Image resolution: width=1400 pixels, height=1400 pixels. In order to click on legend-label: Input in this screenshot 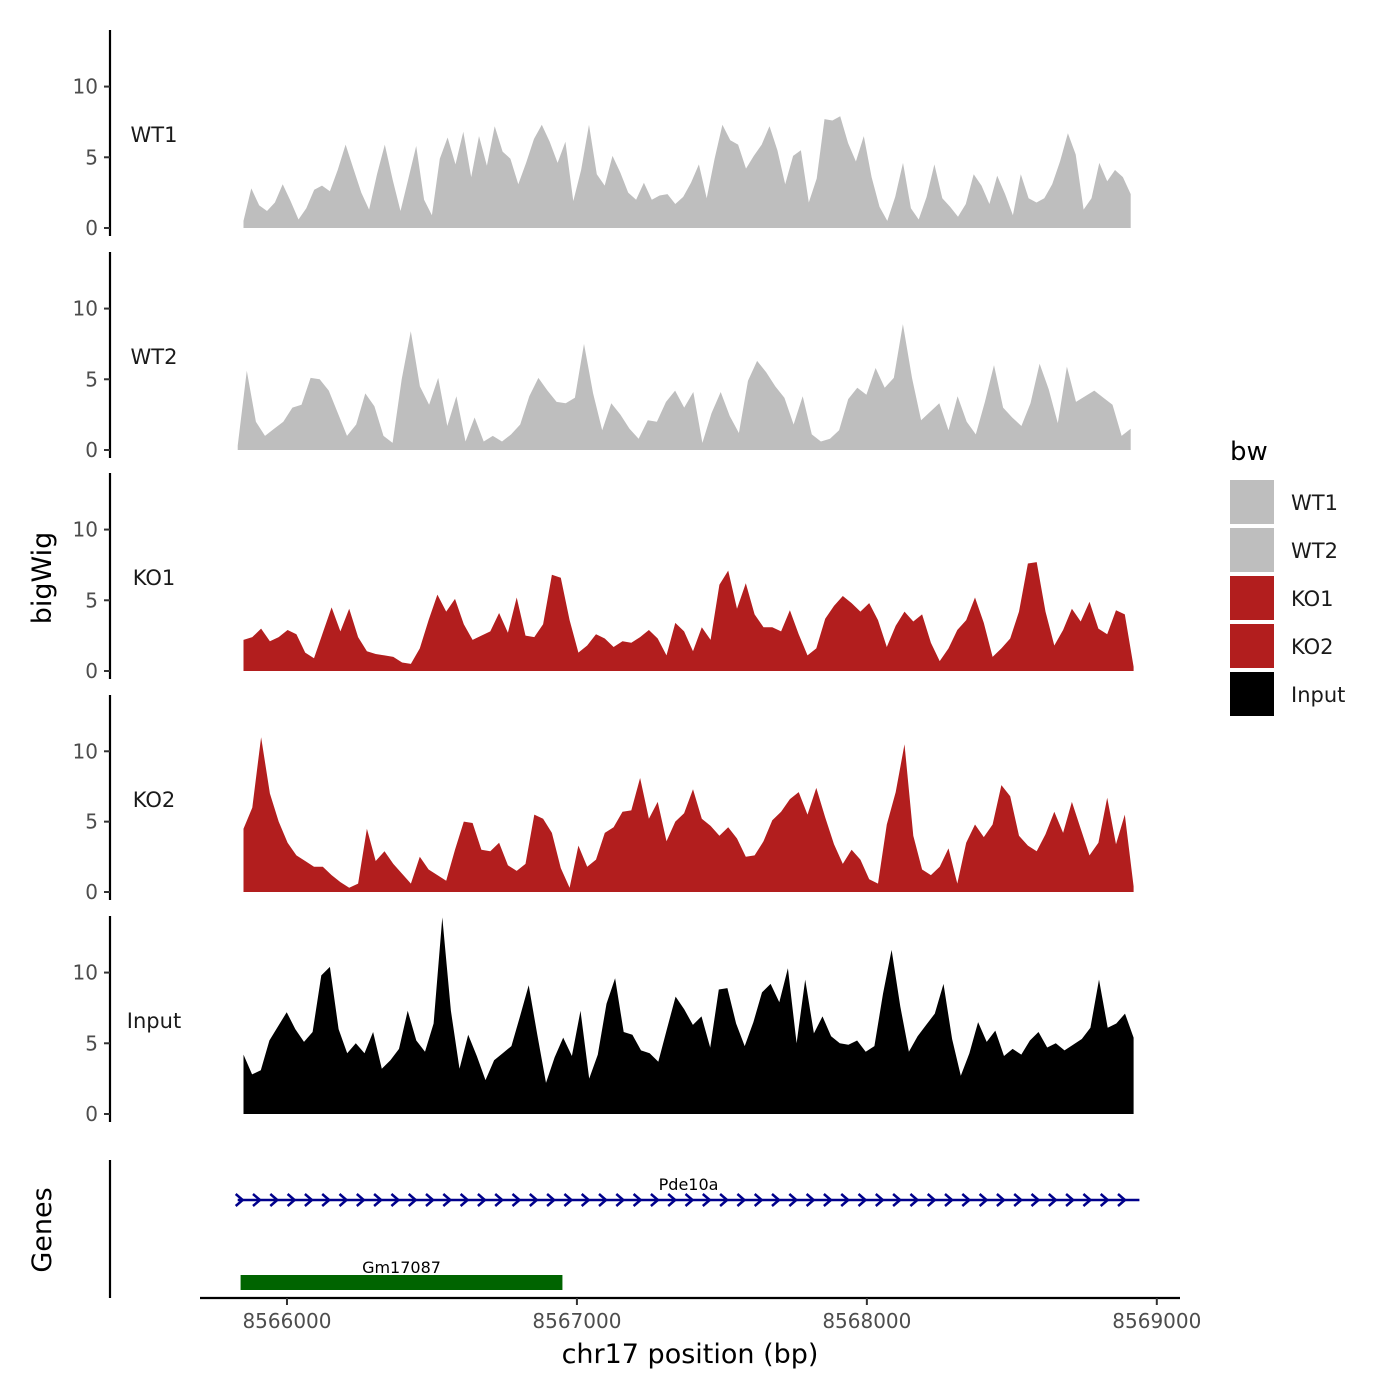, I will do `click(1318, 695)`.